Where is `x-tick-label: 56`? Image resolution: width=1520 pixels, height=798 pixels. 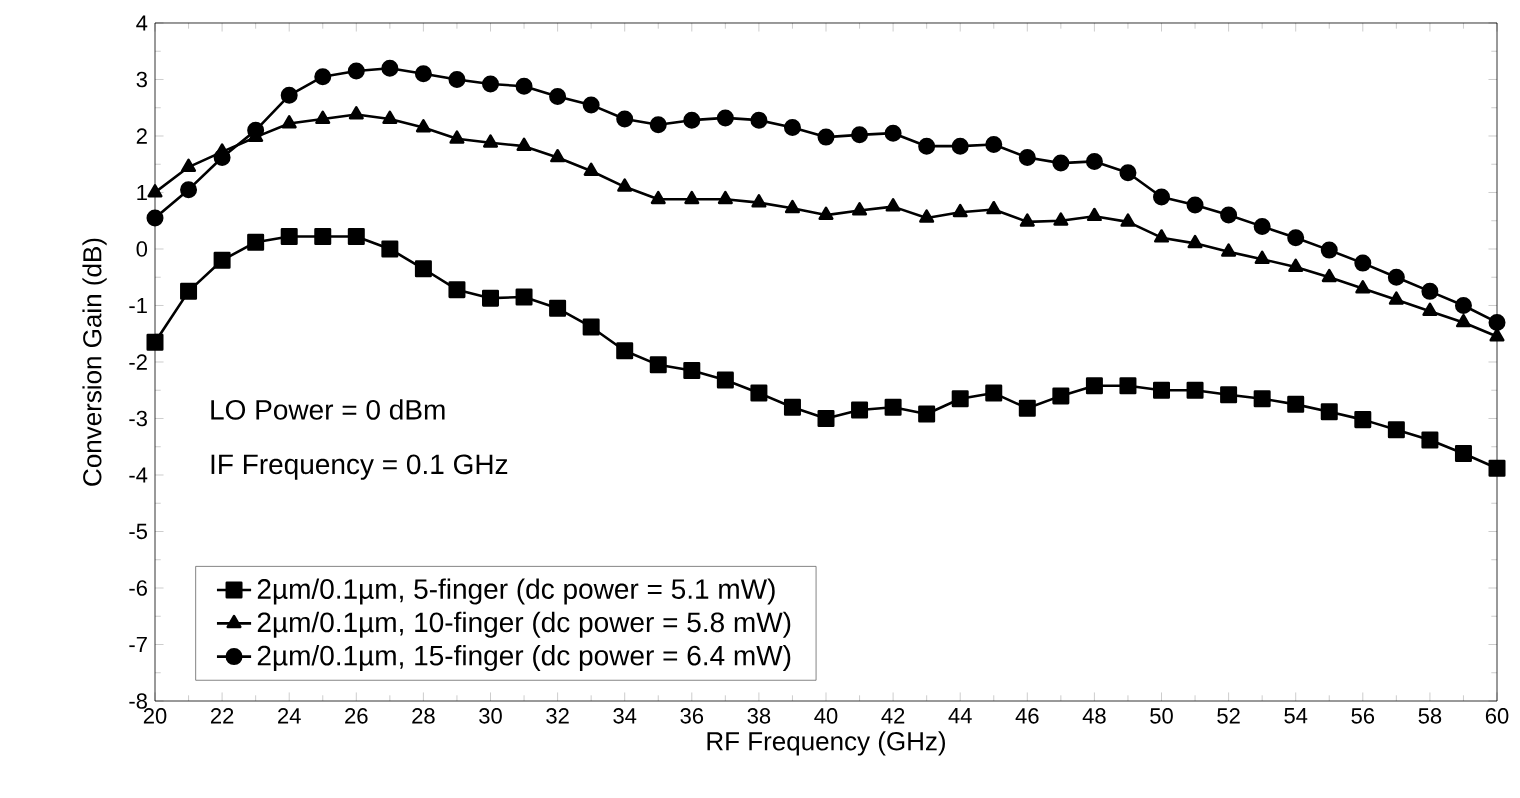 x-tick-label: 56 is located at coordinates (1363, 716).